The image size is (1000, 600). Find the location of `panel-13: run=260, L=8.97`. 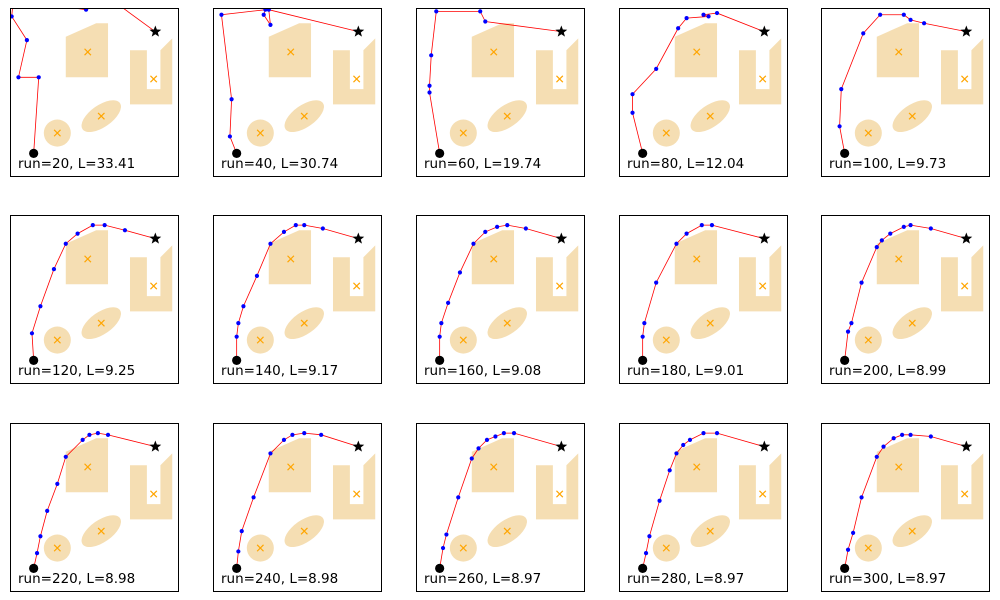

panel-13: run=260, L=8.97 is located at coordinates (500, 507).